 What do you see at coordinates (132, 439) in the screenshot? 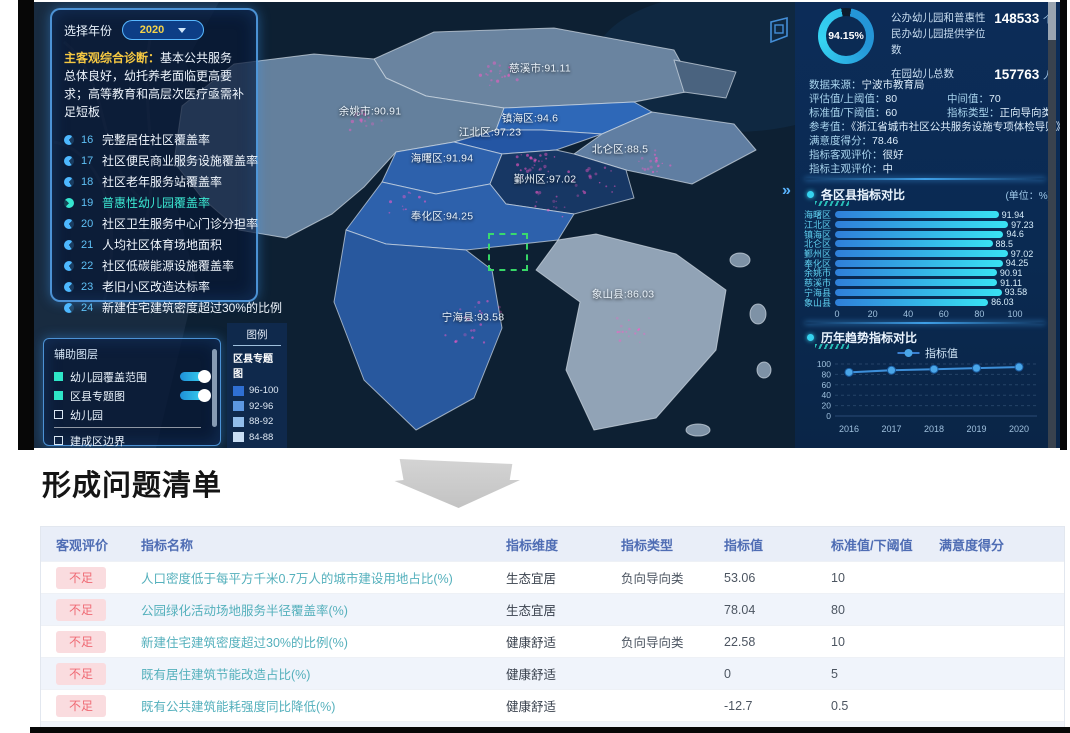
I see `layer-item: 建成区边界` at bounding box center [132, 439].